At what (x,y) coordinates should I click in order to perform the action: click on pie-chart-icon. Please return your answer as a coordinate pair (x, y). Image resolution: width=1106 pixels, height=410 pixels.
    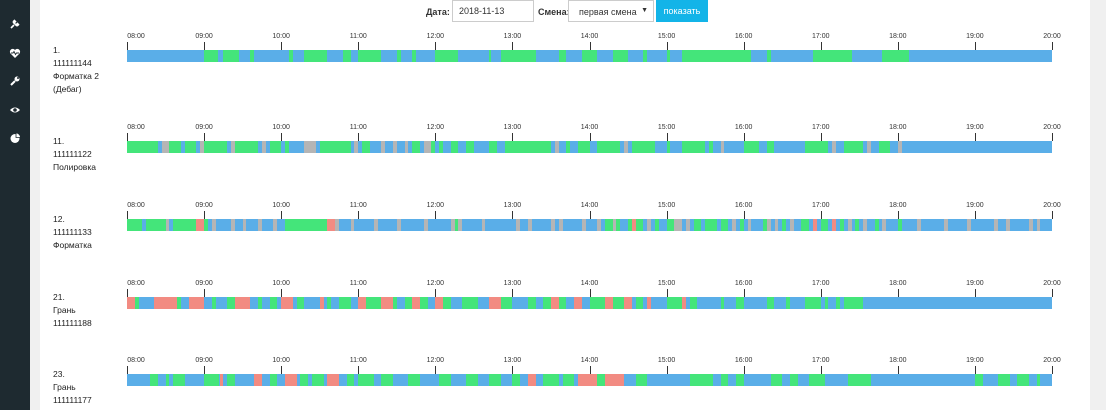
    Looking at the image, I should click on (15, 138).